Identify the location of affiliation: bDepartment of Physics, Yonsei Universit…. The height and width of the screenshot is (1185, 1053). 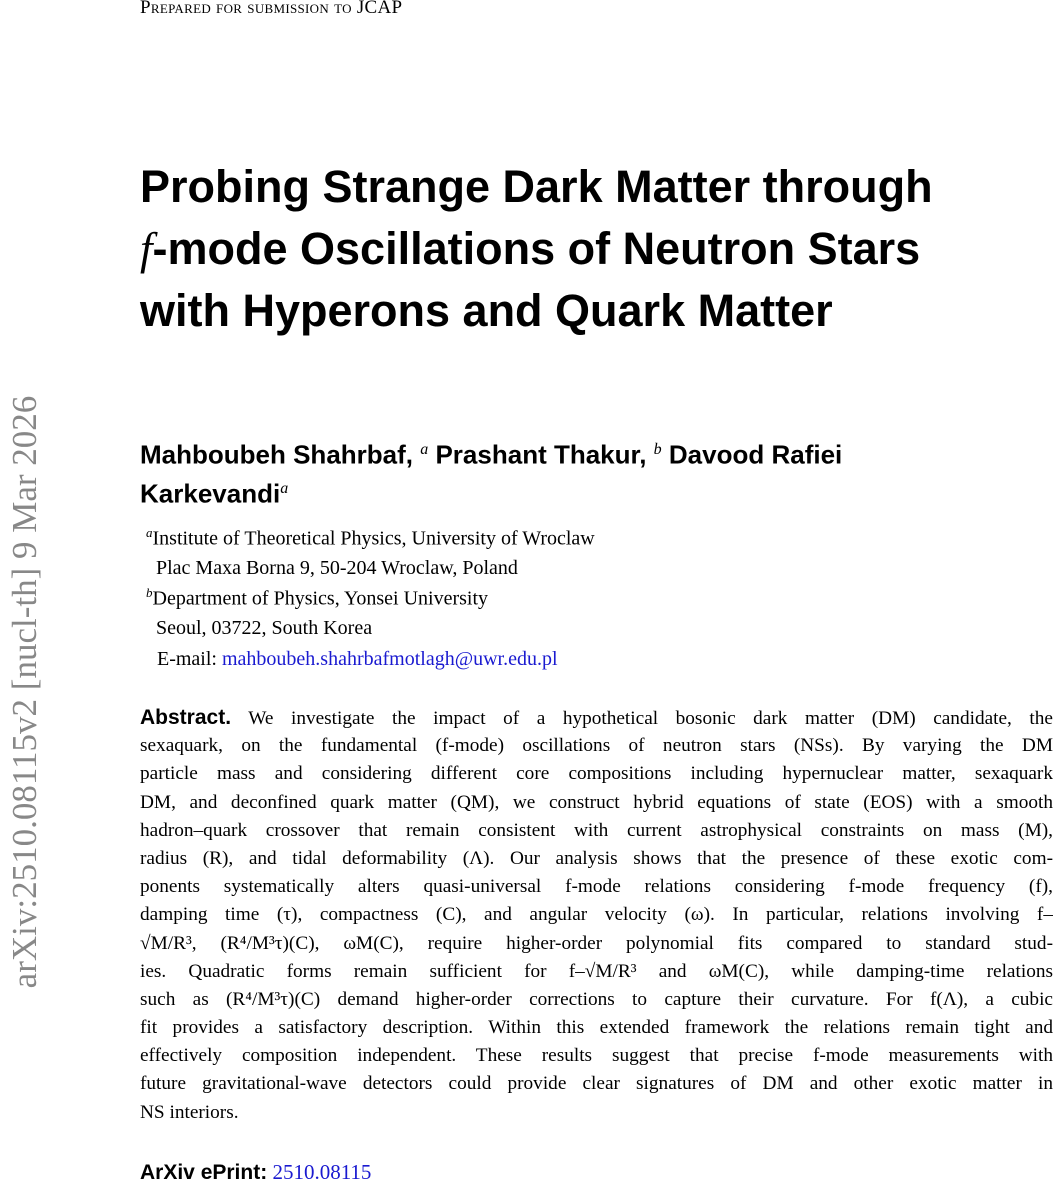
(317, 610).